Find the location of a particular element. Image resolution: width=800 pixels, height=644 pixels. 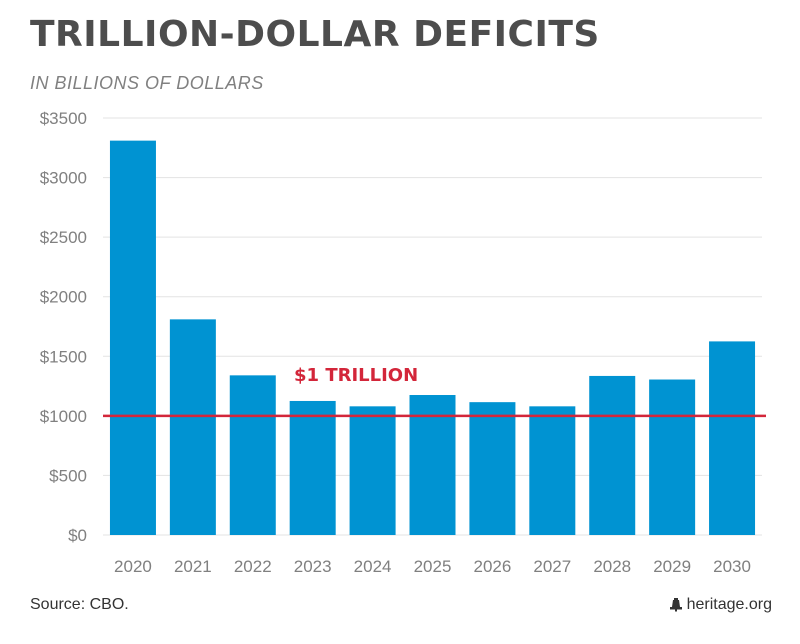

reference-line-group: $1 TRILLION is located at coordinates (434, 391).